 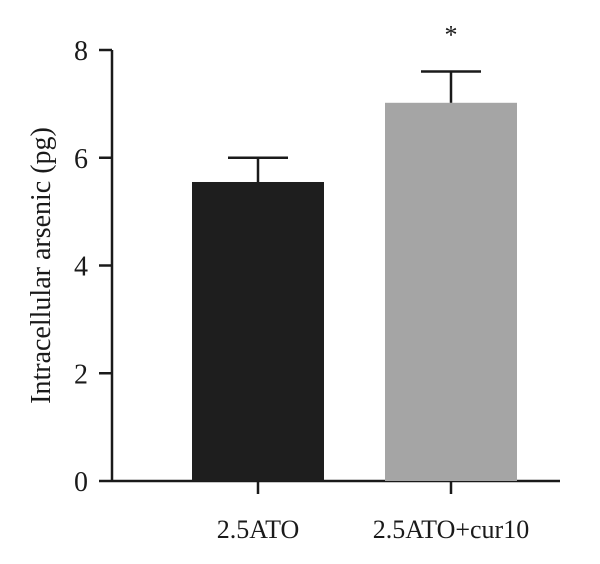 What do you see at coordinates (451, 529) in the screenshot?
I see `x-tick-label: 2.5ATO+cur10` at bounding box center [451, 529].